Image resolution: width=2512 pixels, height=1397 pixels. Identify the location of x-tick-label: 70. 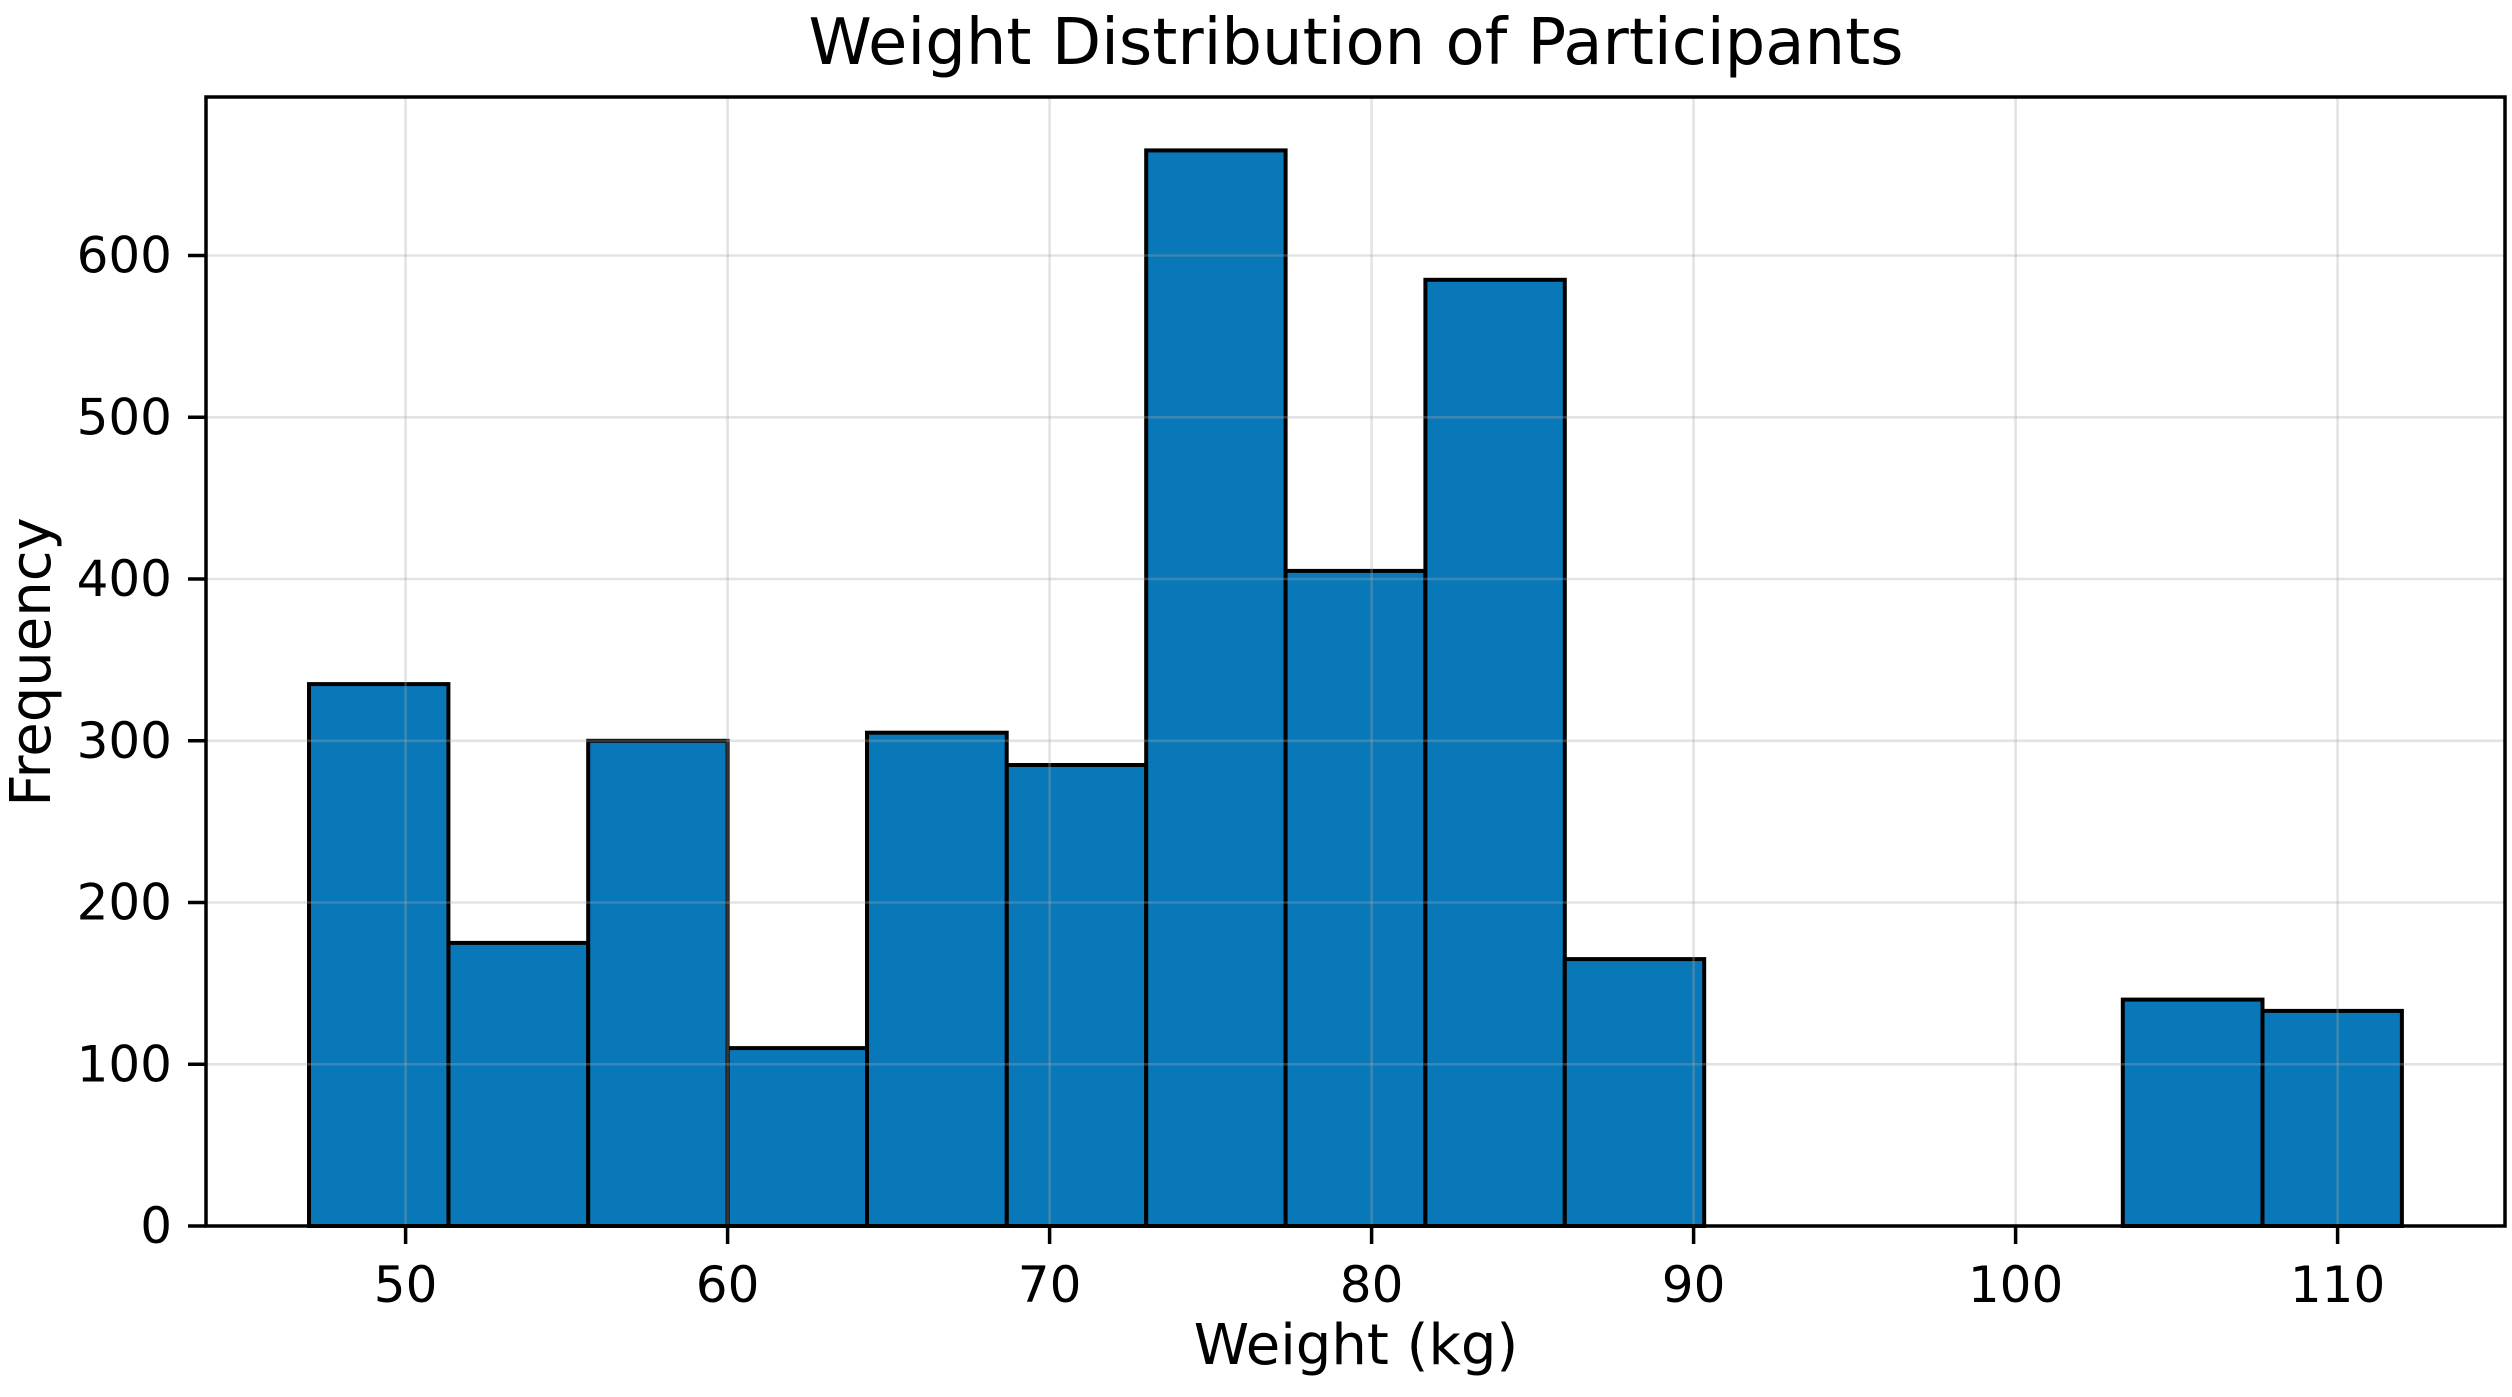
(1050, 1285).